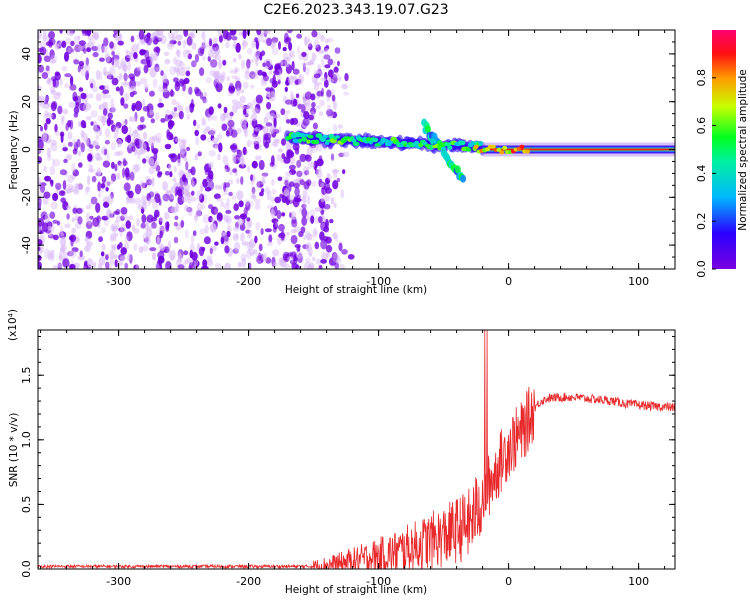  I want to click on x-tick-label: -300, so click(118, 581).